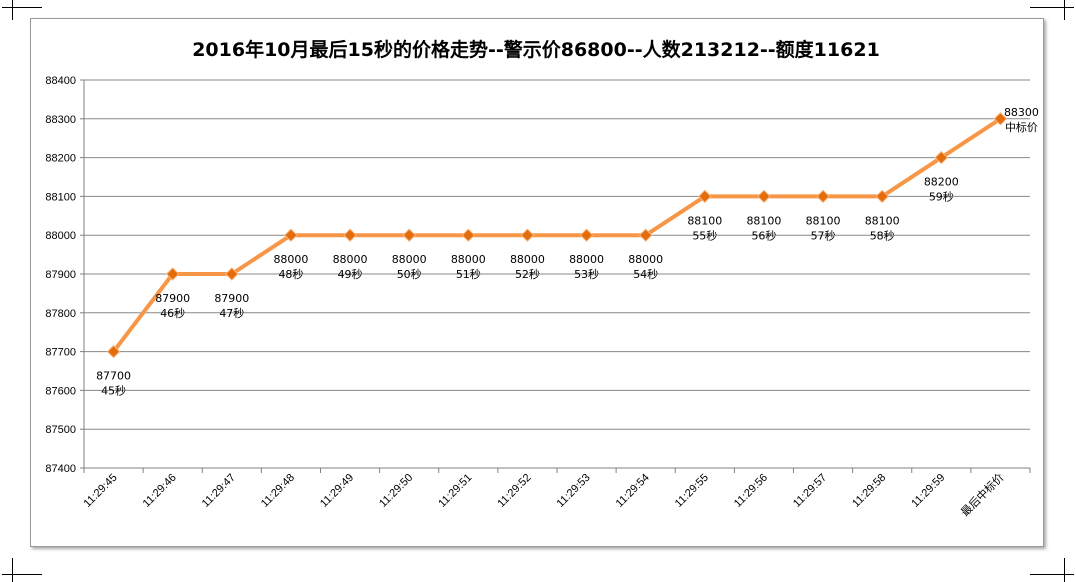 The height and width of the screenshot is (582, 1076). What do you see at coordinates (645, 274) in the screenshot?
I see `data-label-second: 54秒` at bounding box center [645, 274].